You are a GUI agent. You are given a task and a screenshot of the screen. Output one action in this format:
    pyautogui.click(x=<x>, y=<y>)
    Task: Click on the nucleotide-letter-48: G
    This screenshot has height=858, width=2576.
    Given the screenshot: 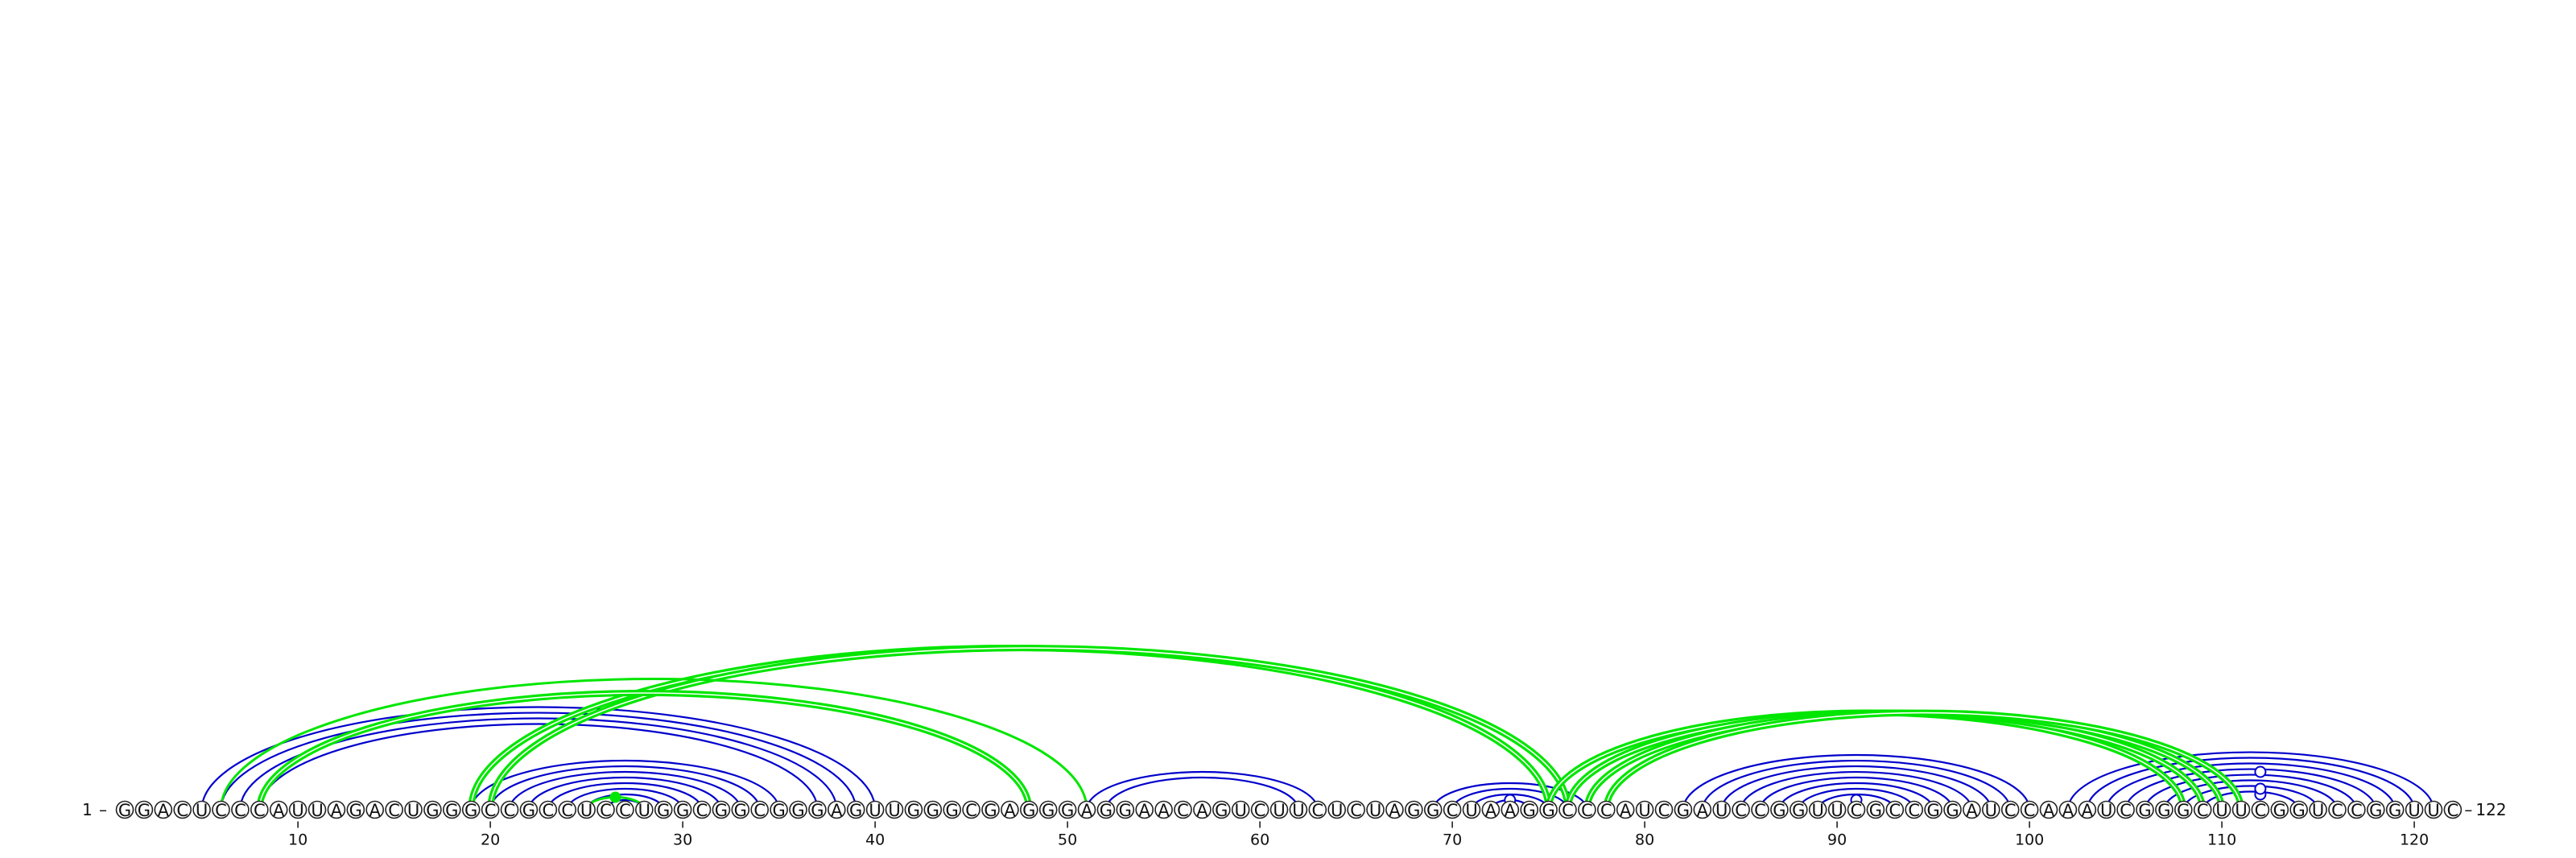 What is the action you would take?
    pyautogui.click(x=1028, y=811)
    